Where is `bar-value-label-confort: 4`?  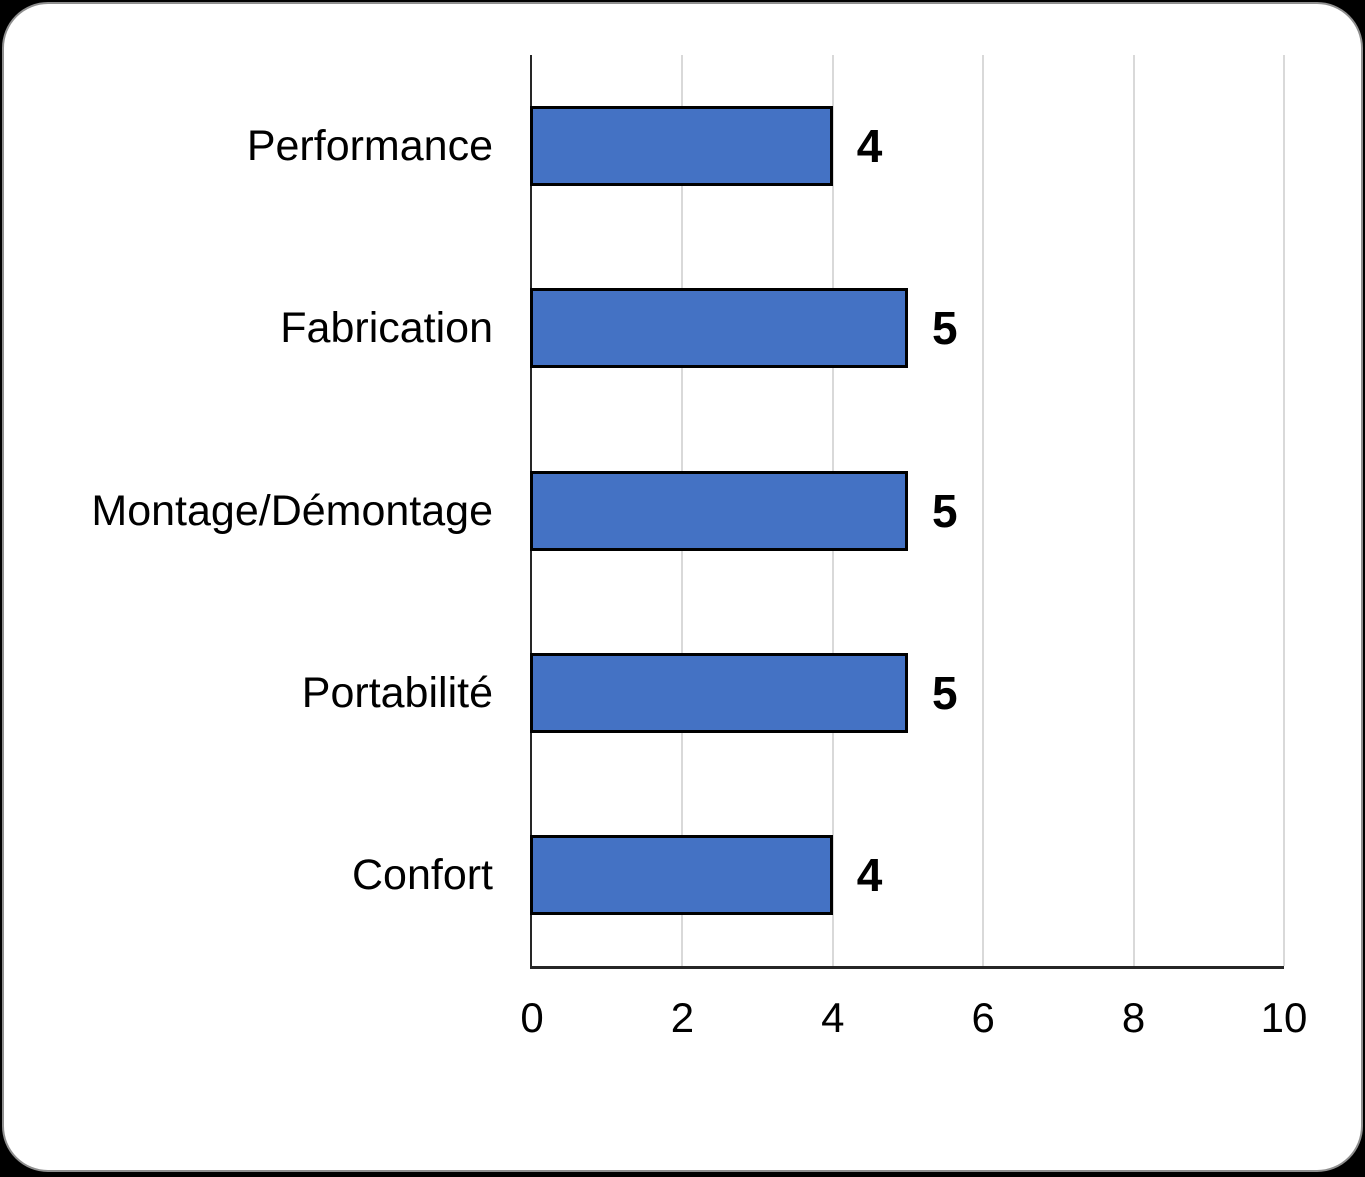
bar-value-label-confort: 4 is located at coordinates (869, 874).